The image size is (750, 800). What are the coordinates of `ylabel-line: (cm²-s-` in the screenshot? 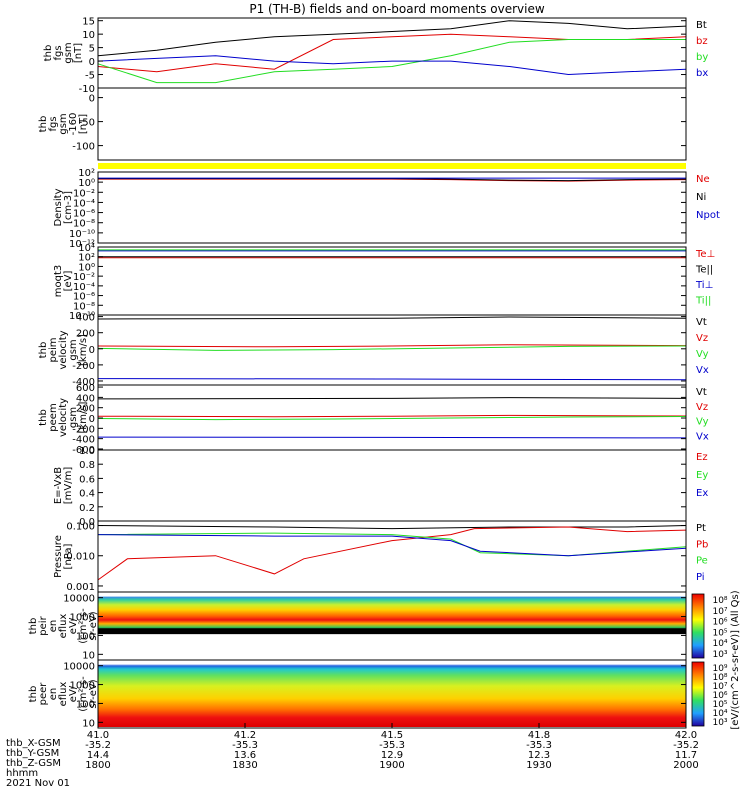 It's located at (83, 694).